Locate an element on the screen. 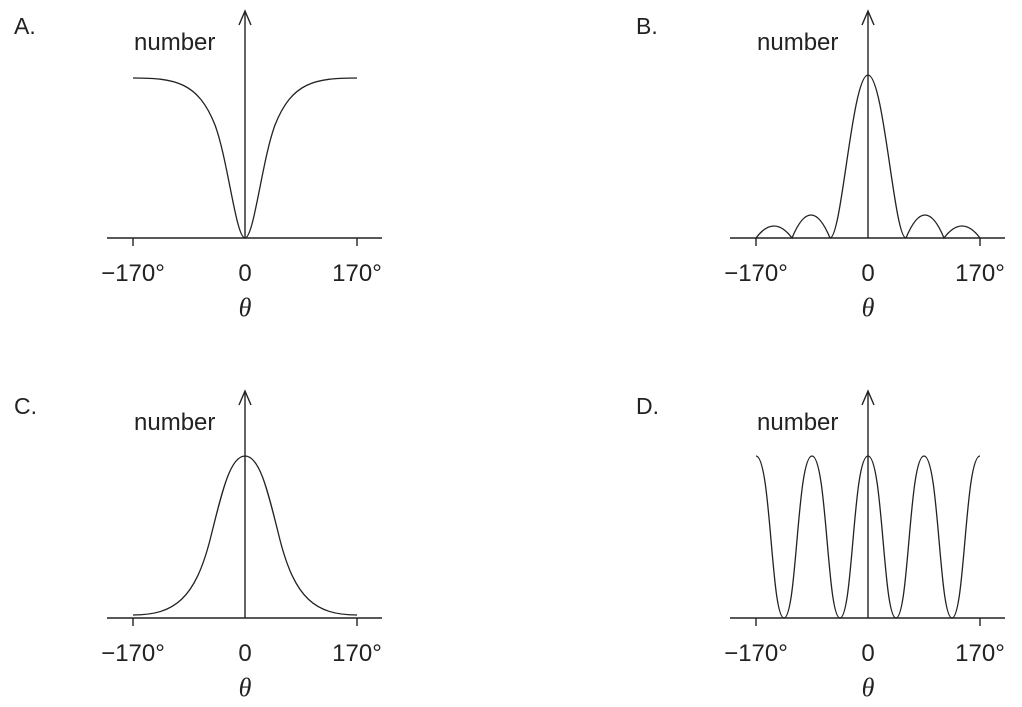 The image size is (1022, 707). panel-c-xlabel: θ is located at coordinates (245, 687).